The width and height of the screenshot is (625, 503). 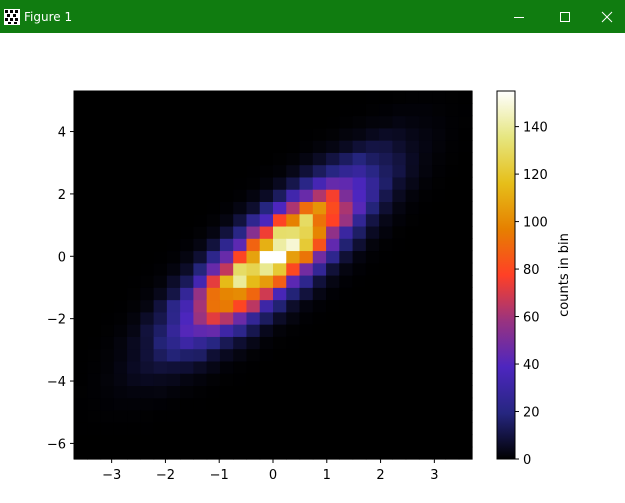 What do you see at coordinates (62, 257) in the screenshot?
I see `y-tick-label: 0` at bounding box center [62, 257].